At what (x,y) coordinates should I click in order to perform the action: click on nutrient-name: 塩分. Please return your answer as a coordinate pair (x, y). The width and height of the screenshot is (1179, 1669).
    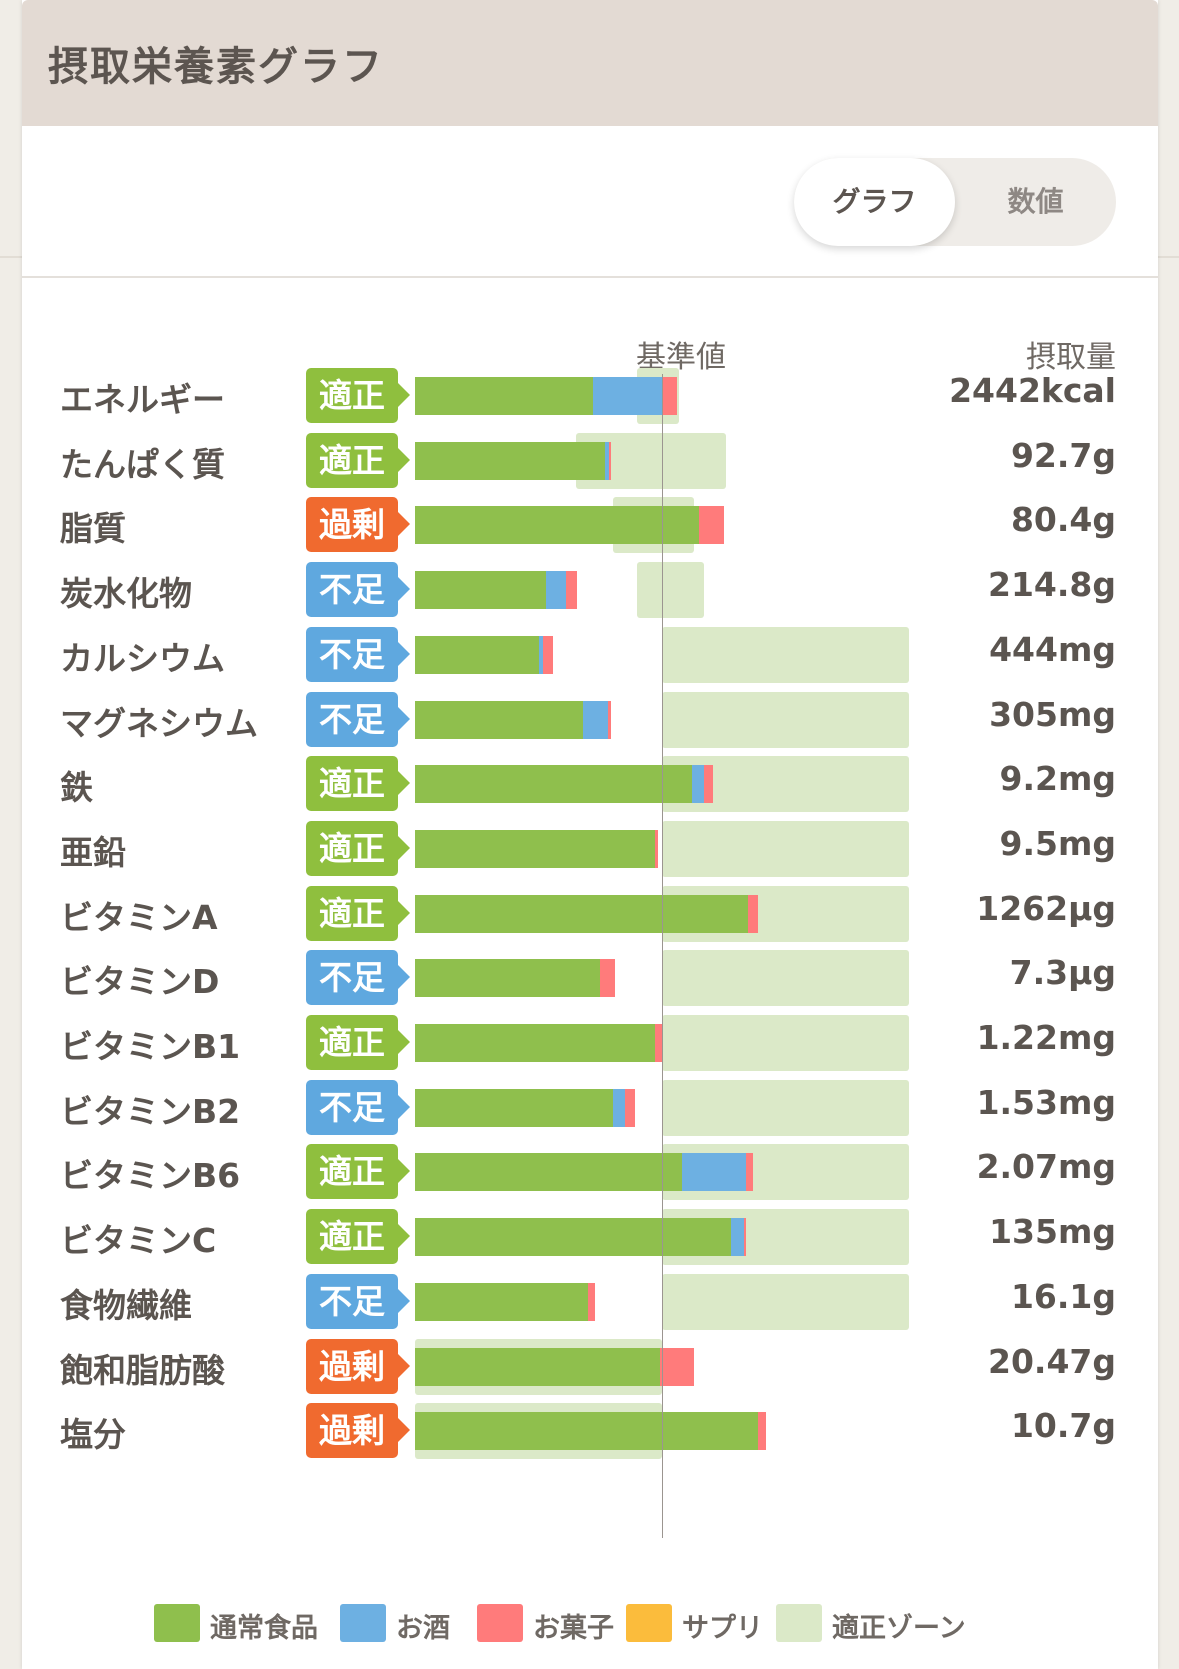
    Looking at the image, I should click on (93, 1435).